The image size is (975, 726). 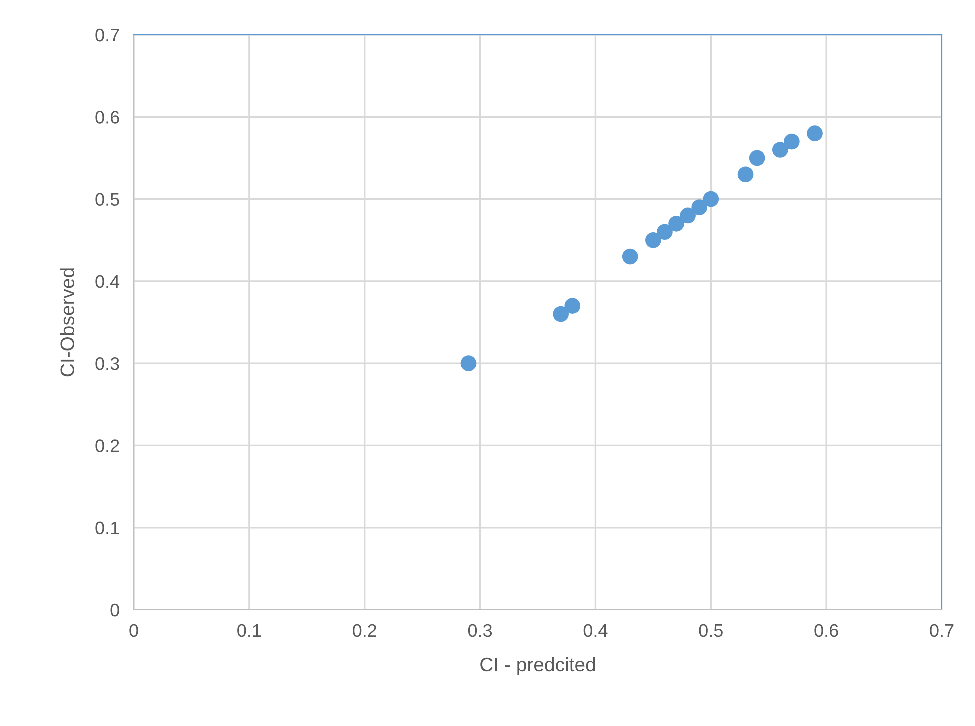 I want to click on x-tick-label: 0.4, so click(x=596, y=631).